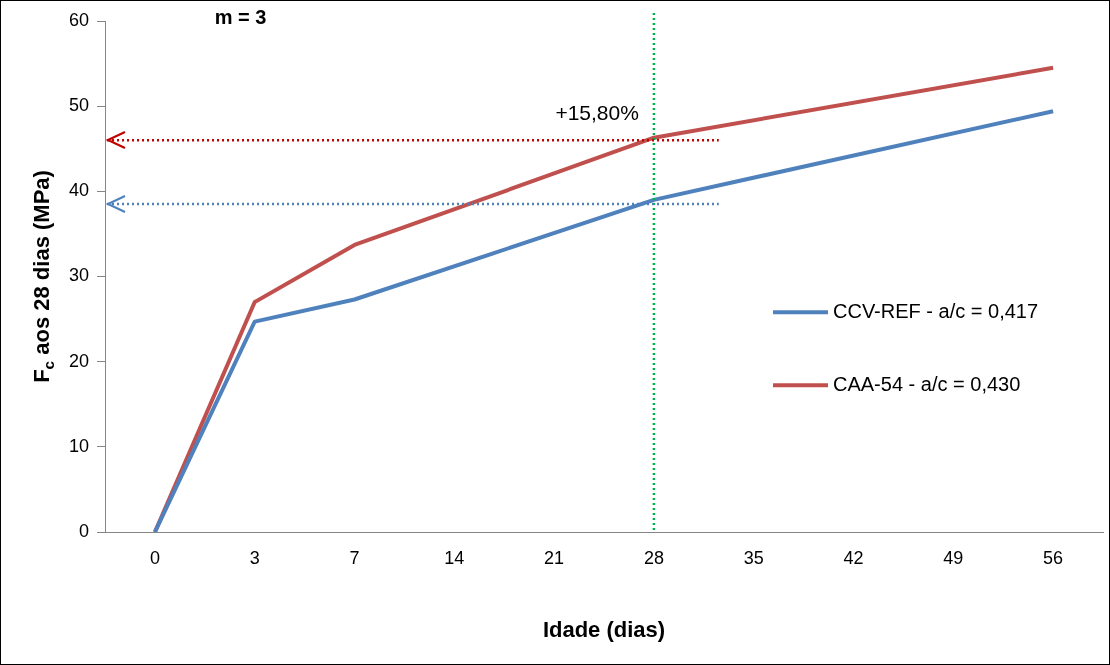 This screenshot has width=1110, height=665. I want to click on x-tick-label: 21, so click(554, 557).